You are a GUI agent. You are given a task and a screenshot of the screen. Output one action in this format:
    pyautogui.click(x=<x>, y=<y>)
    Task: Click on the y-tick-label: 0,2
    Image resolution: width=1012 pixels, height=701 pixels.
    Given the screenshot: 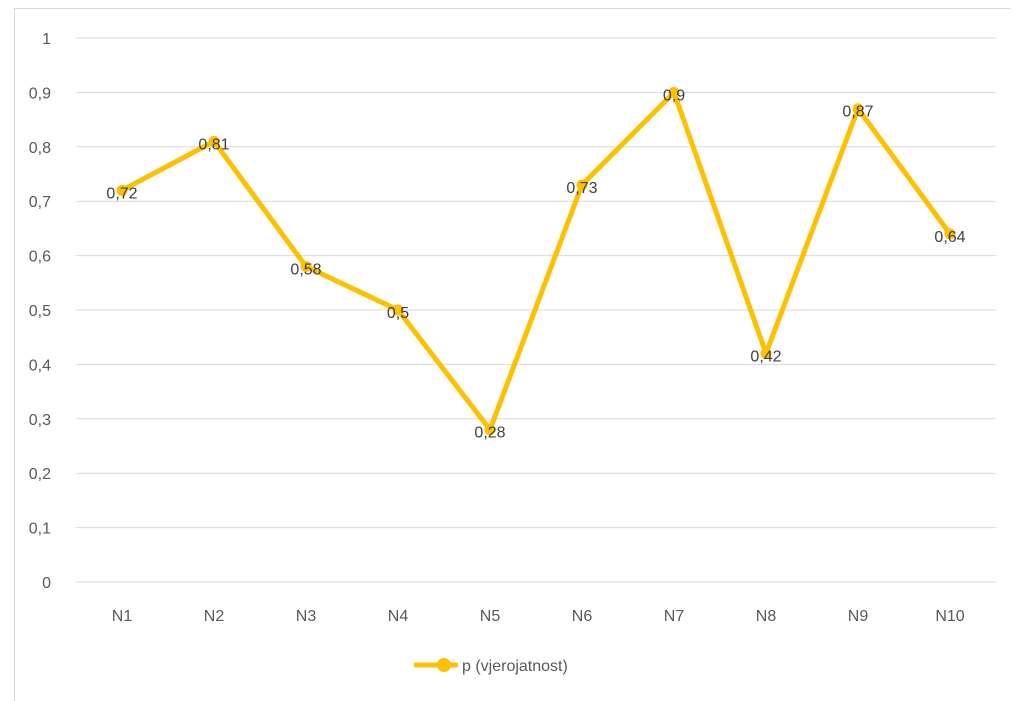 What is the action you would take?
    pyautogui.click(x=40, y=474)
    